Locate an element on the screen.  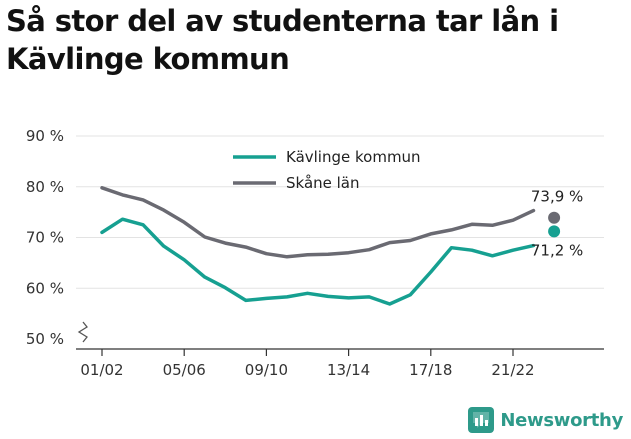
x-tick-label: 13/14 is located at coordinates (348, 370).